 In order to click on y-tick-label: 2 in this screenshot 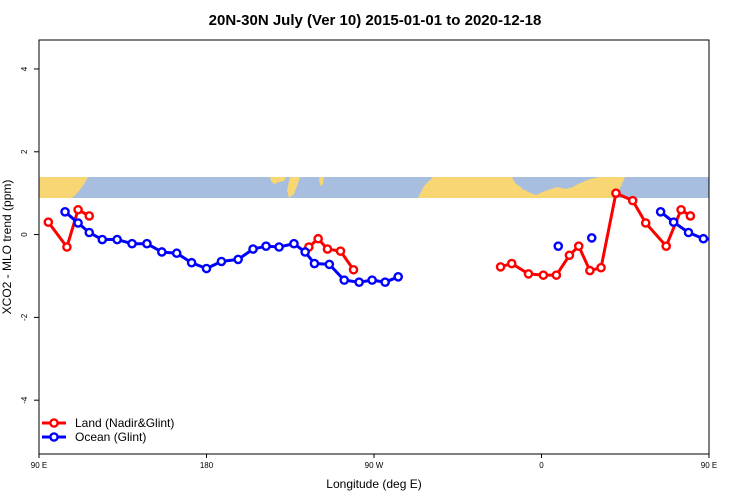, I will do `click(24, 151)`.